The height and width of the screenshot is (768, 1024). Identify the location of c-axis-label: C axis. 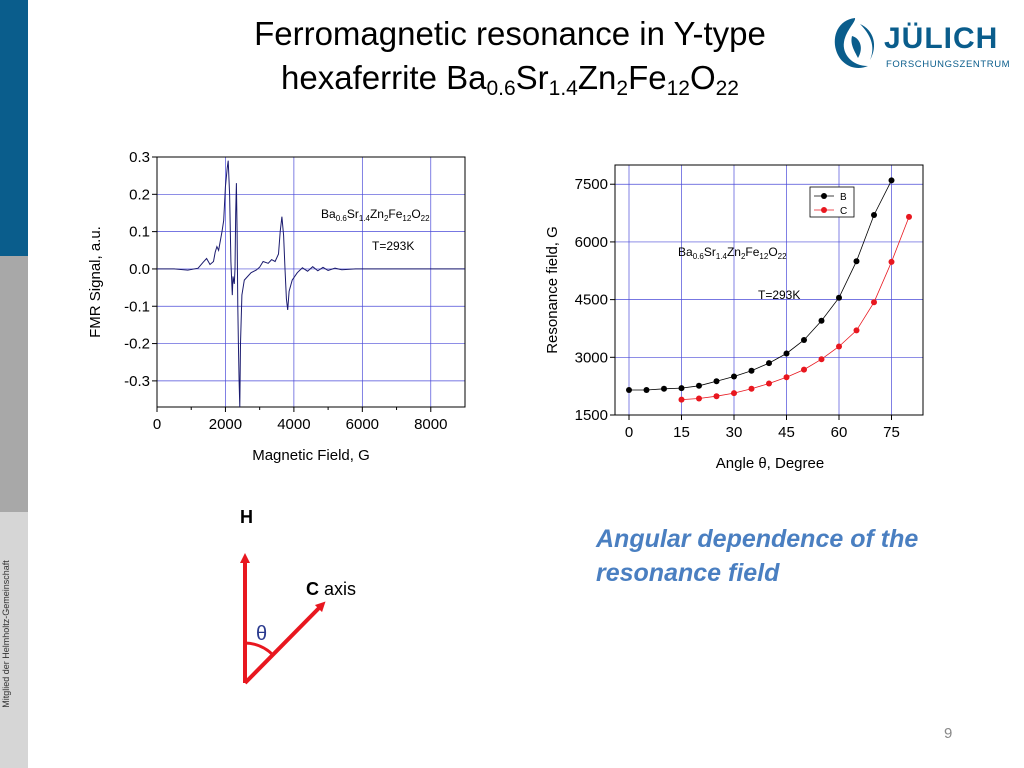
(331, 589).